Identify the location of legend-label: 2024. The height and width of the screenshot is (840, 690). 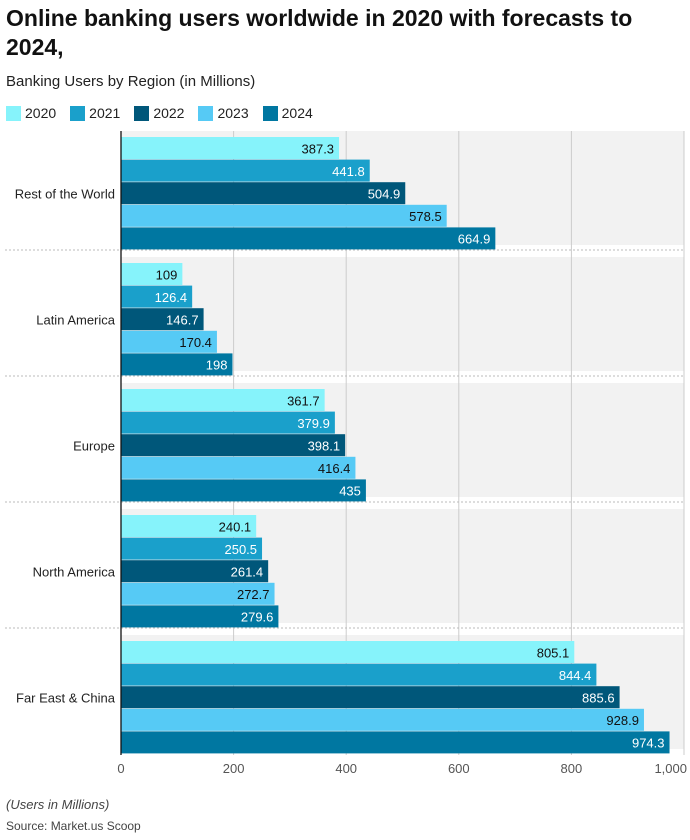
(297, 113).